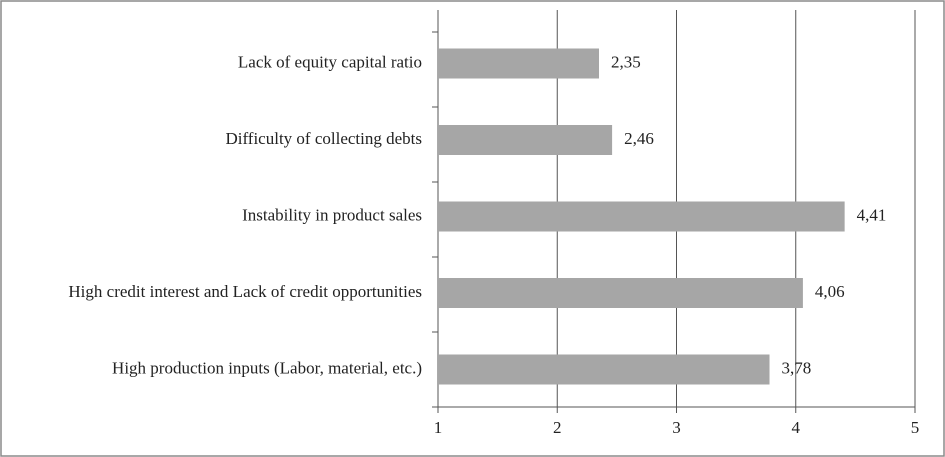 The height and width of the screenshot is (457, 945). Describe the element at coordinates (830, 291) in the screenshot. I see `value-label: 4,06` at that location.